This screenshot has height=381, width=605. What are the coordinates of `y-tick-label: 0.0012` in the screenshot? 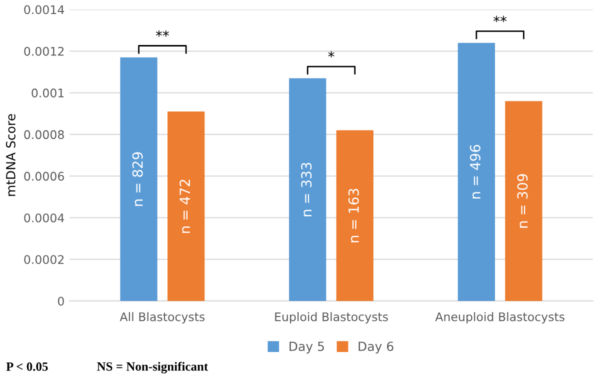 It's located at (44, 51).